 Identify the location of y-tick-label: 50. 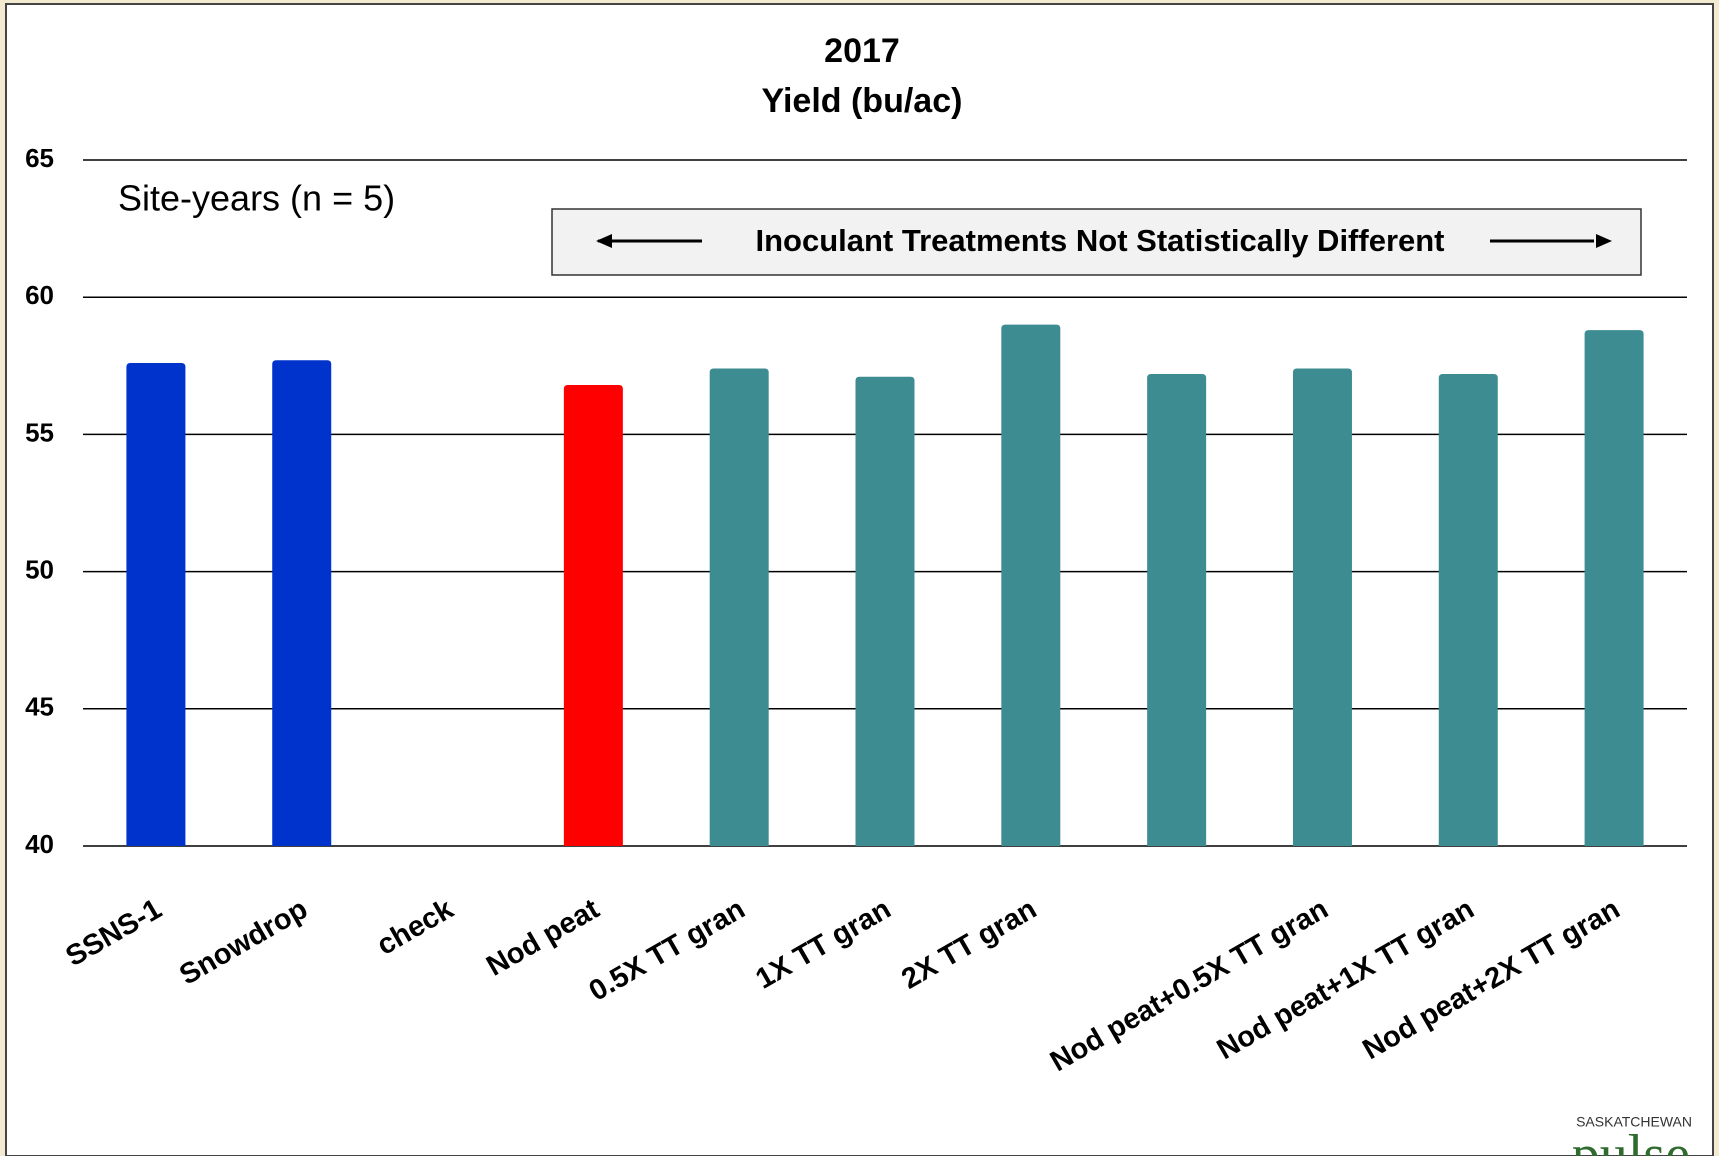
(39, 569).